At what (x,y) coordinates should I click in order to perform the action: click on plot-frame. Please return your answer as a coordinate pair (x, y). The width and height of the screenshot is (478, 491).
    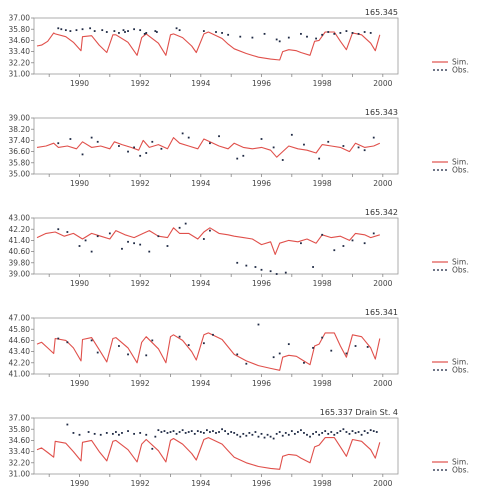
    Looking at the image, I should click on (216, 46).